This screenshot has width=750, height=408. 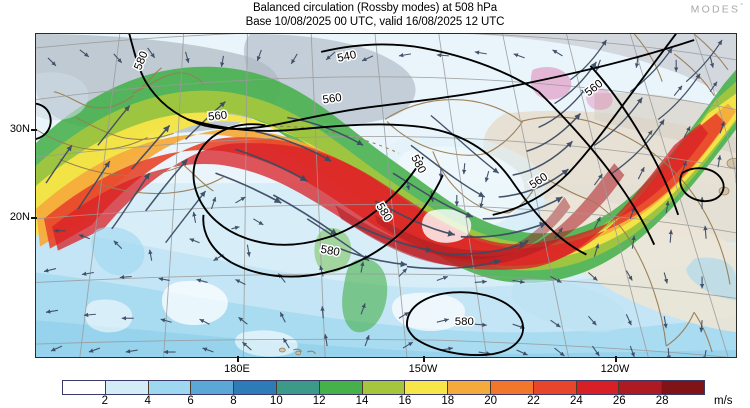 What do you see at coordinates (741, 6) in the screenshot?
I see `modes-logo-mark: °` at bounding box center [741, 6].